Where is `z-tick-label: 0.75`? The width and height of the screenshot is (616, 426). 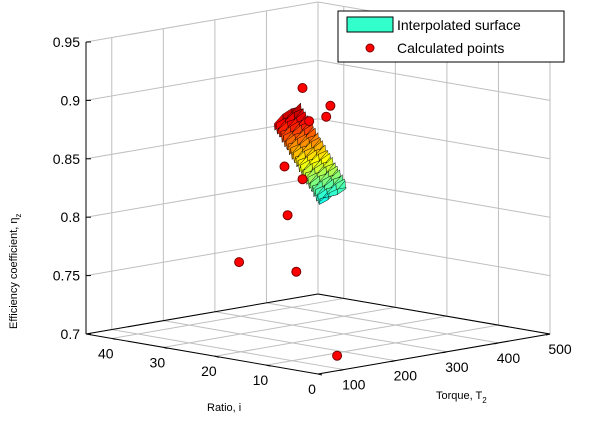 z-tick-label: 0.75 is located at coordinates (66, 276).